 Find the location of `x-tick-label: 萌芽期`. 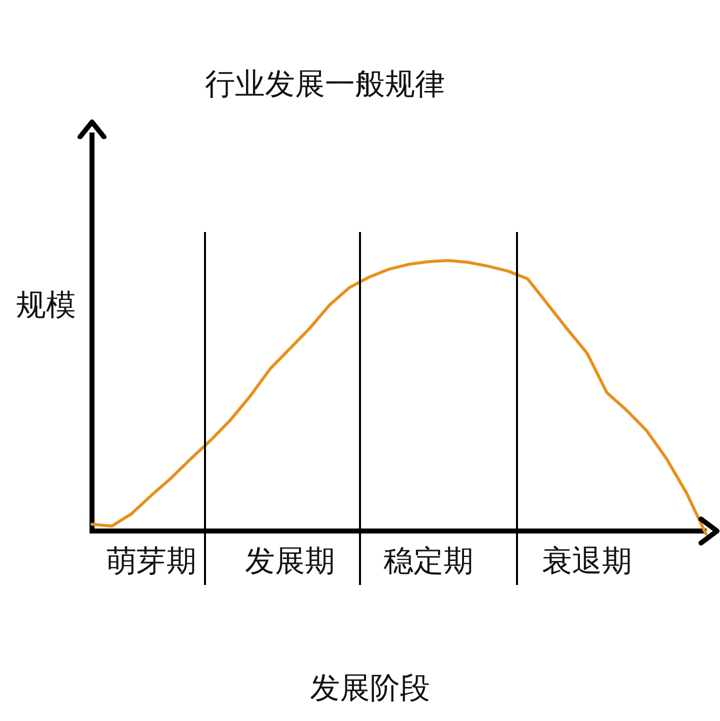

x-tick-label: 萌芽期 is located at coordinates (151, 561).